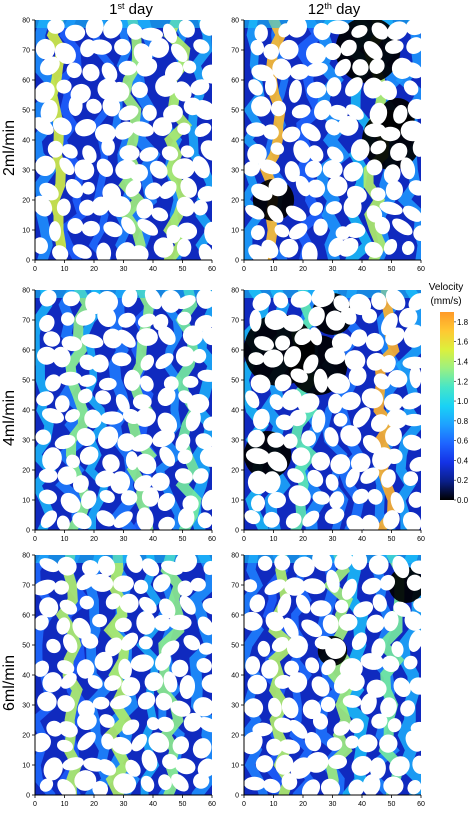 The height and width of the screenshot is (814, 474). I want to click on colorbar-tick-label: 0.8, so click(463, 421).